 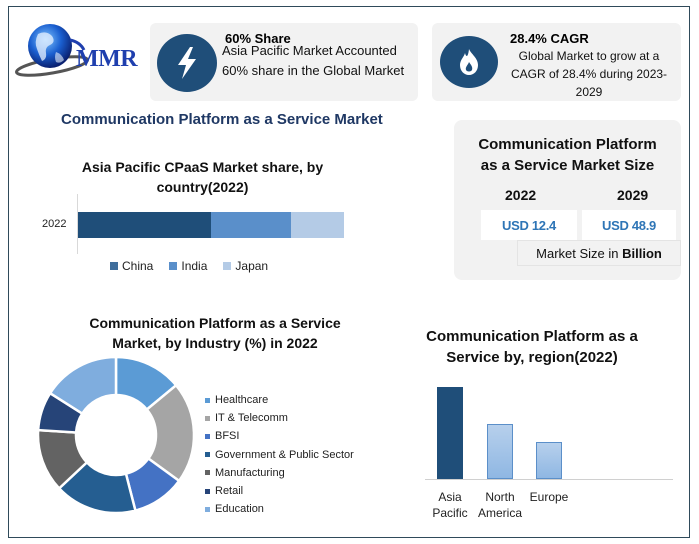 What do you see at coordinates (52, 50) in the screenshot?
I see `globe-icon` at bounding box center [52, 50].